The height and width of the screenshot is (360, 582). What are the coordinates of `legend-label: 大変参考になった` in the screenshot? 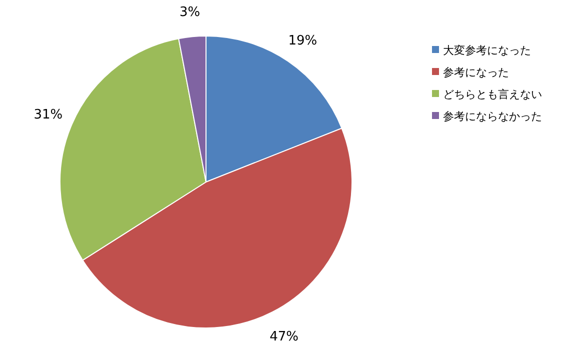 It's located at (487, 50).